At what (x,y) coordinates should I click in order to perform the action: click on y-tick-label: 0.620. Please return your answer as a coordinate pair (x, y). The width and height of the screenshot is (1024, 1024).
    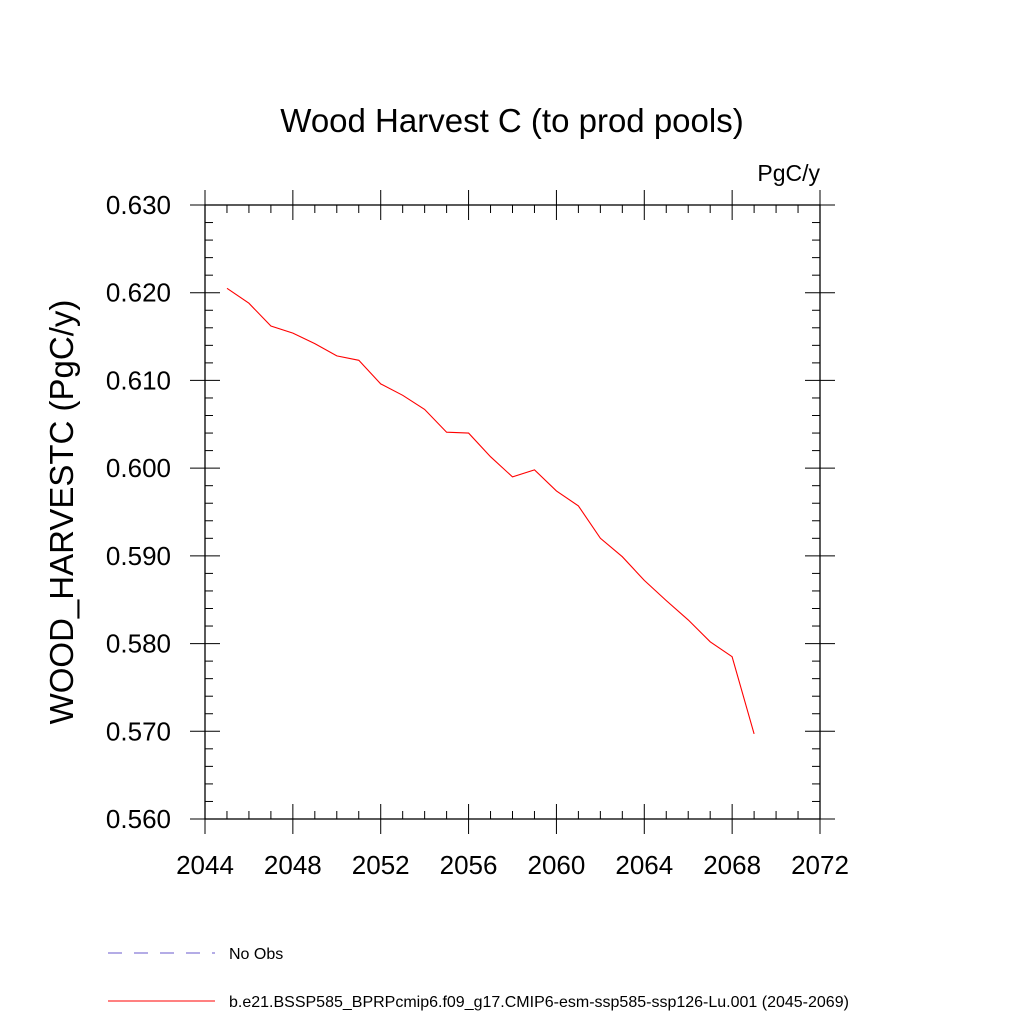
    Looking at the image, I should click on (138, 293).